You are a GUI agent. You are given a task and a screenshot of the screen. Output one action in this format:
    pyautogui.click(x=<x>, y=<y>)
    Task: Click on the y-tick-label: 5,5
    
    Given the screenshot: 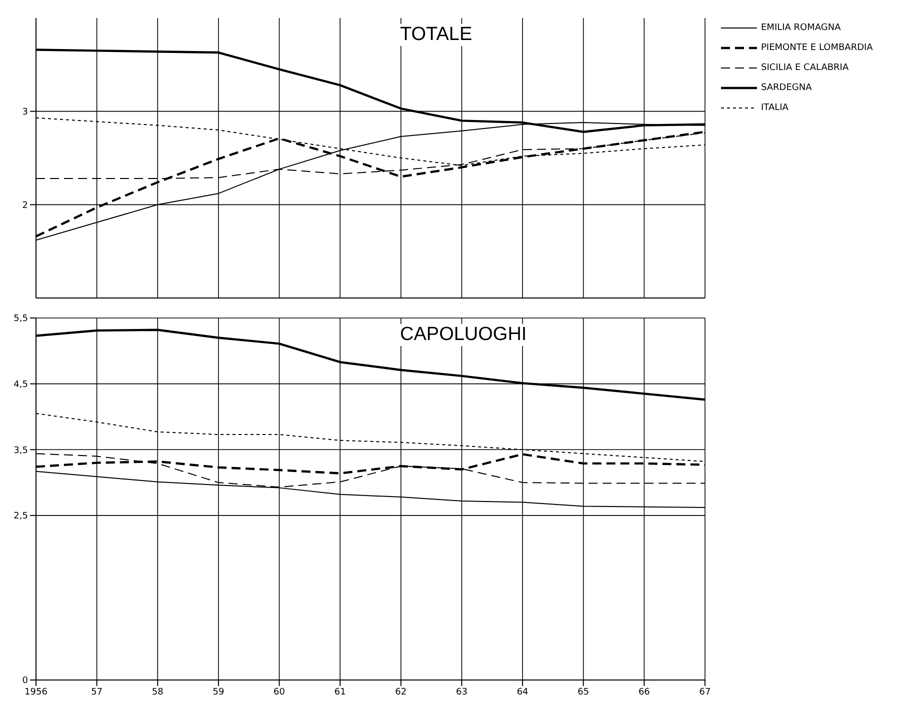 What is the action you would take?
    pyautogui.click(x=21, y=319)
    